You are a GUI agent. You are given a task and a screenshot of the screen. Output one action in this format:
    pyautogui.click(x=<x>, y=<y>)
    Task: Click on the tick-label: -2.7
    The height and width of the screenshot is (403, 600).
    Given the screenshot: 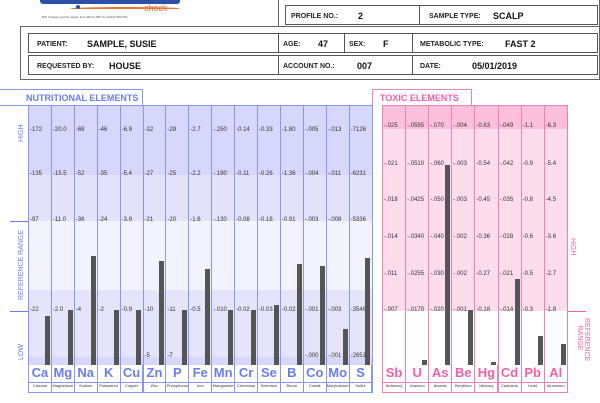 What is the action you would take?
    pyautogui.click(x=551, y=274)
    